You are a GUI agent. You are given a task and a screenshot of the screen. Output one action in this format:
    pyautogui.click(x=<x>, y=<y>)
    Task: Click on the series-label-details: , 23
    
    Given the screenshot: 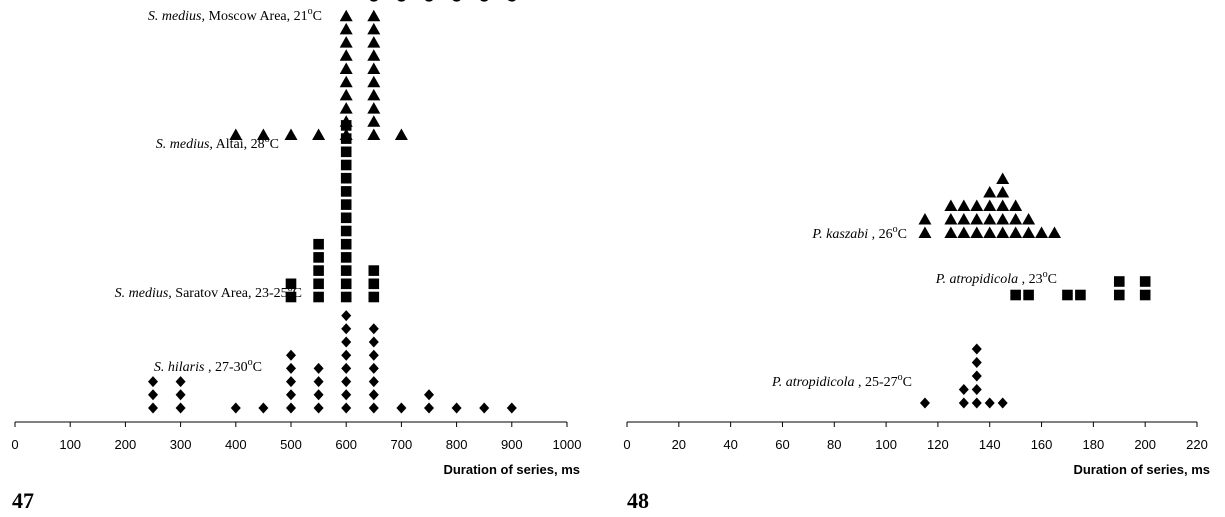 What is the action you would take?
    pyautogui.click(x=1030, y=279)
    